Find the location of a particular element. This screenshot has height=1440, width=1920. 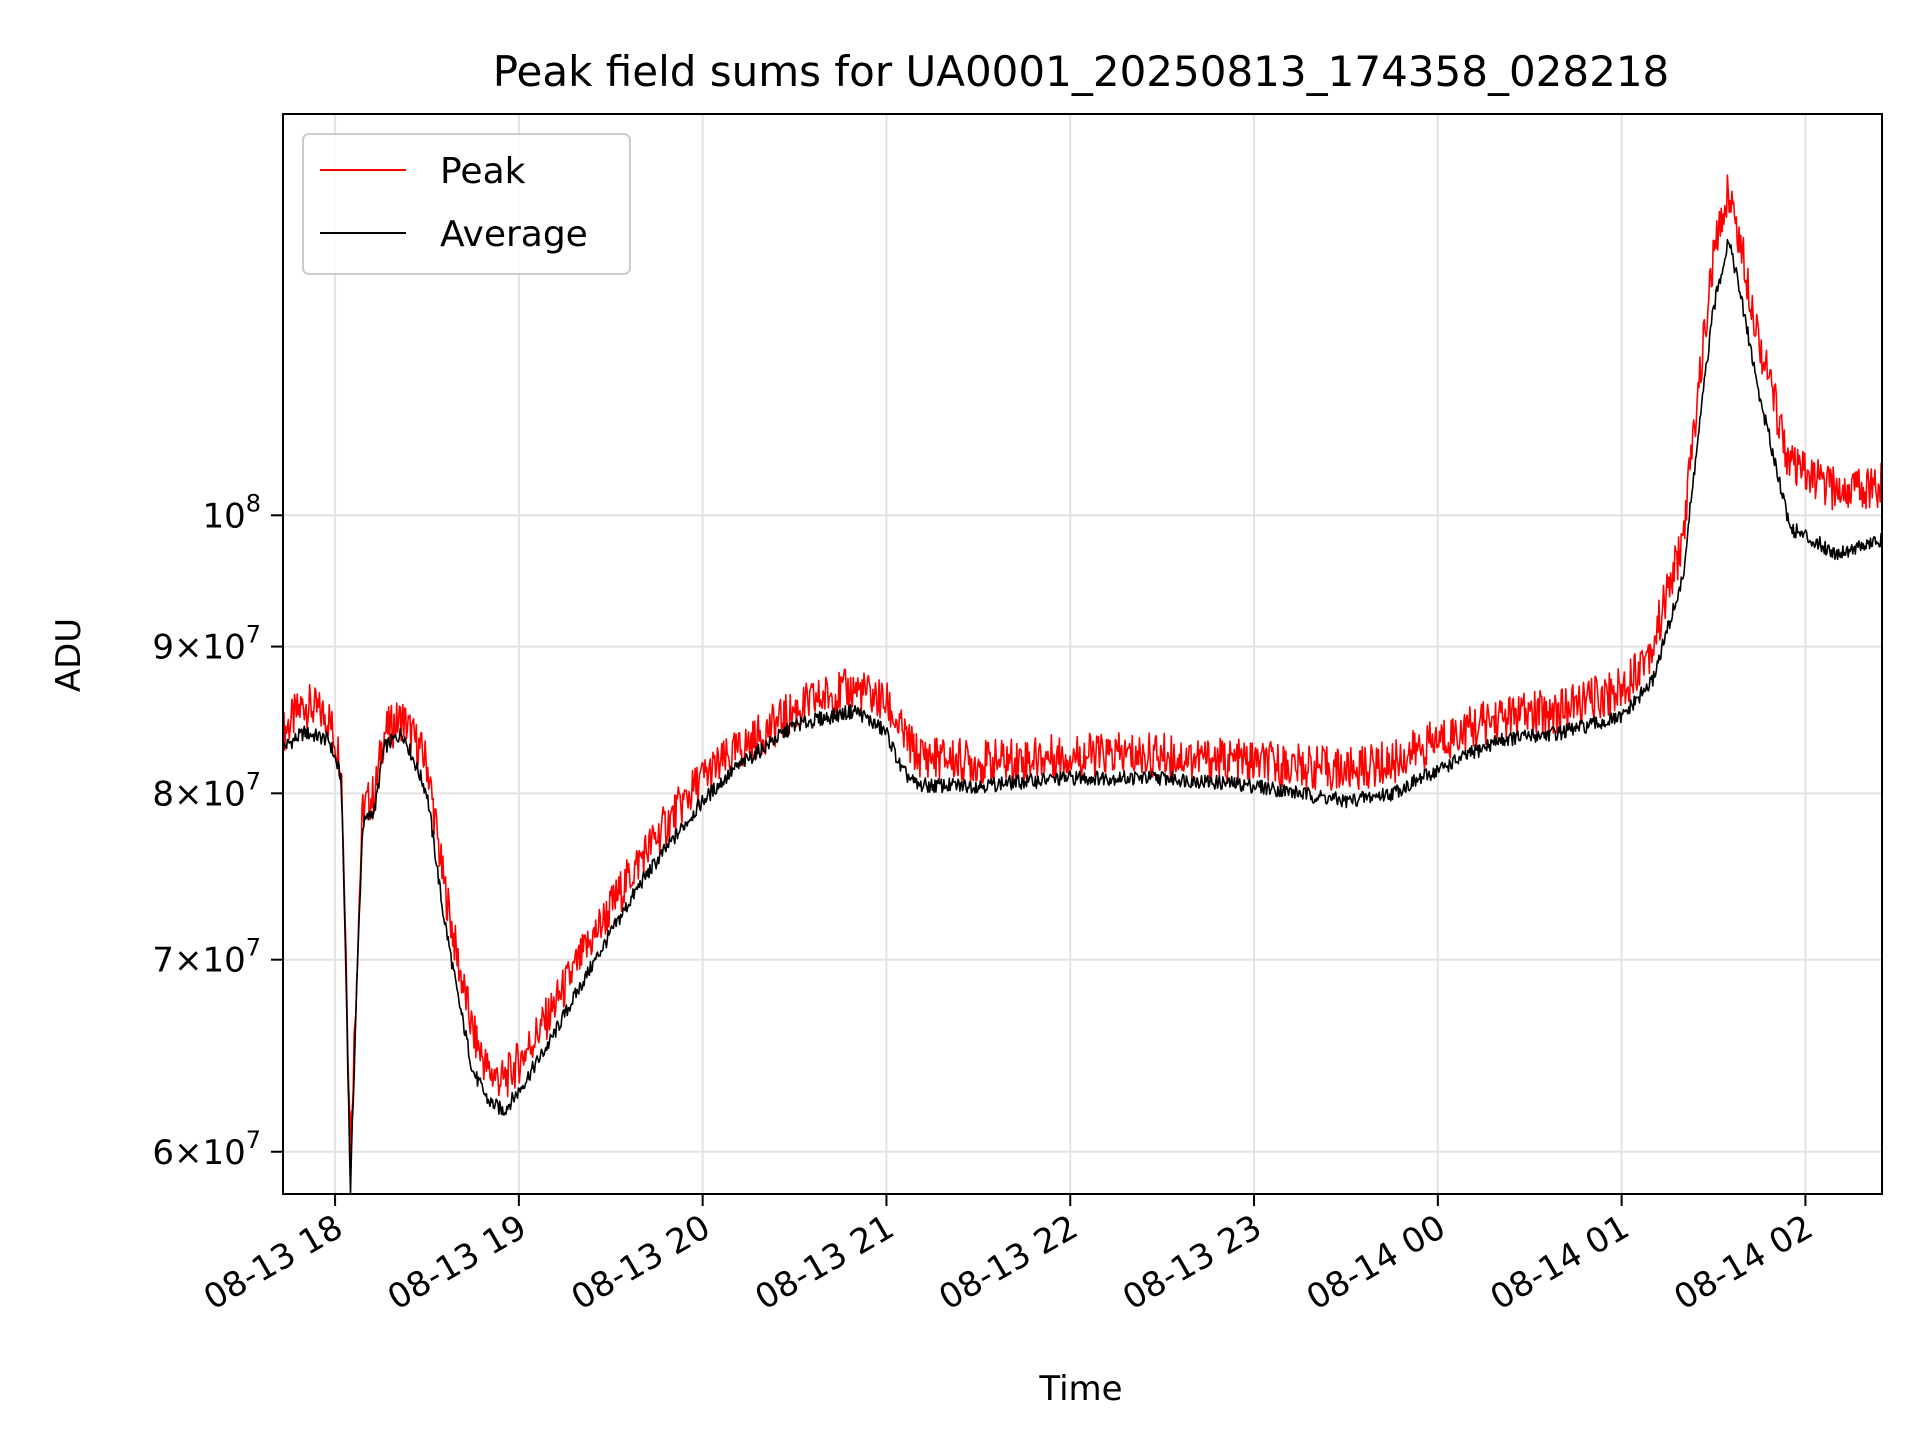

y-axis-title: ADU is located at coordinates (69, 655).